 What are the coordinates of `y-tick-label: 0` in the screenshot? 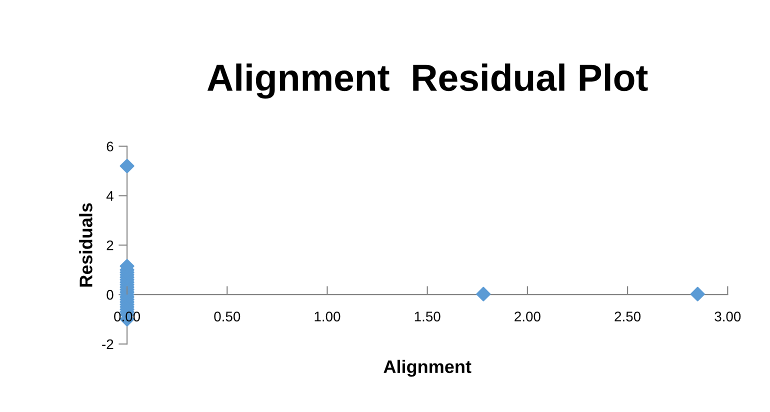 It's located at (110, 295).